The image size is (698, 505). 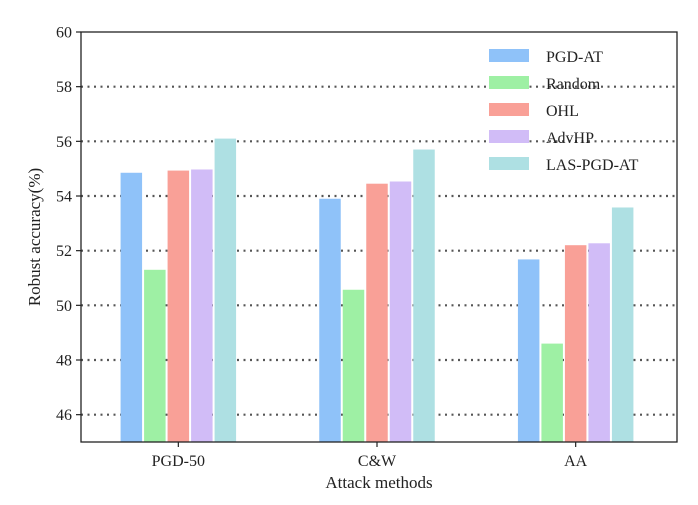 What do you see at coordinates (330, 320) in the screenshot?
I see `bar-pgd-at-c-w` at bounding box center [330, 320].